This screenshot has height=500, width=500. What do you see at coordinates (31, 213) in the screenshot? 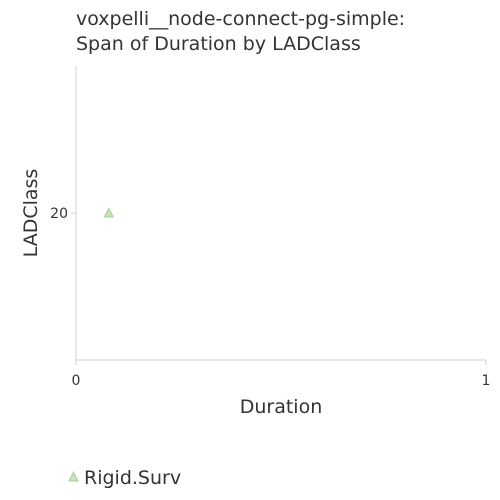
I see `y-axis-label: LADClass` at bounding box center [31, 213].